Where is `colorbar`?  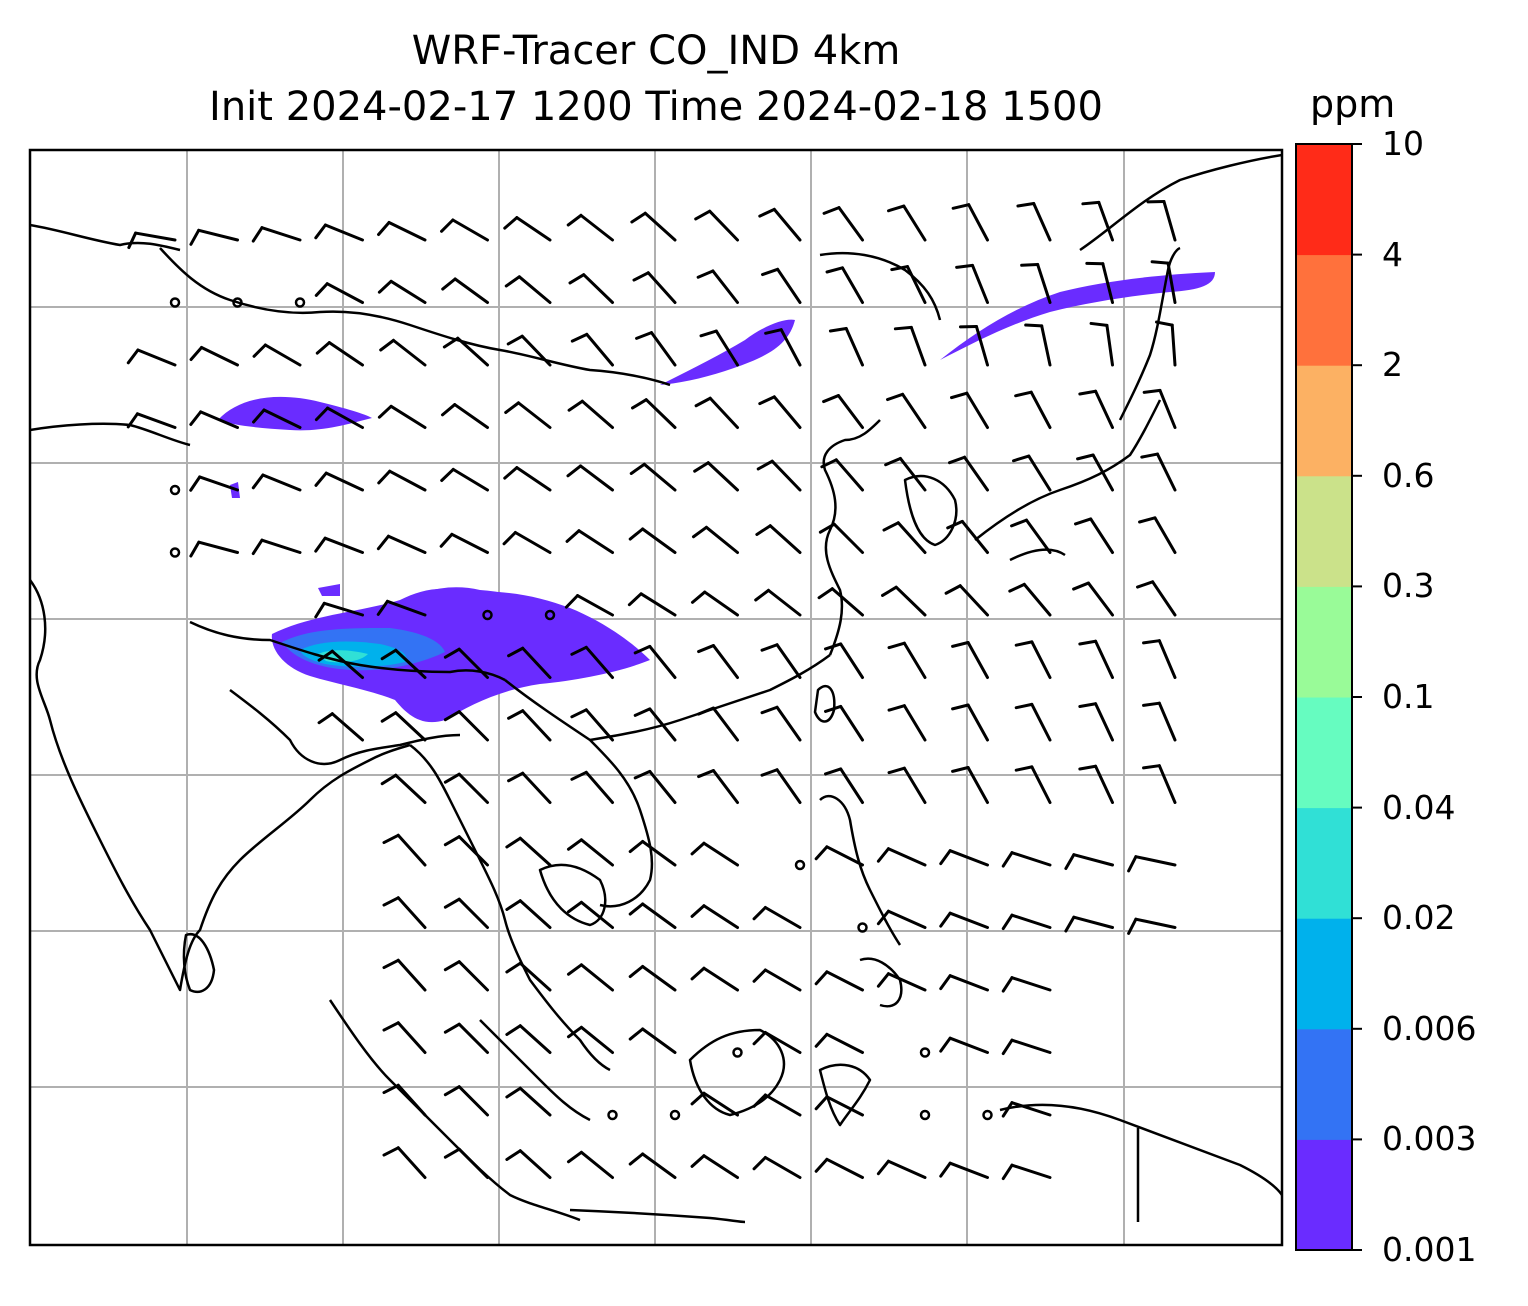 colorbar is located at coordinates (1328, 697).